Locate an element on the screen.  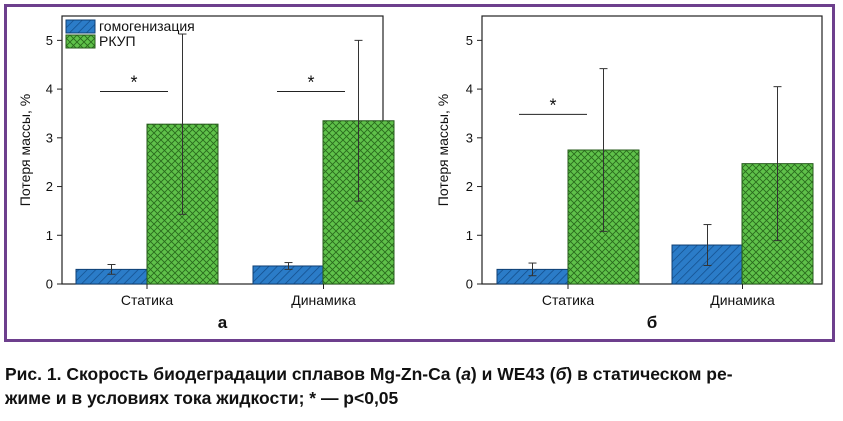
panel-label-b: б is located at coordinates (652, 322).